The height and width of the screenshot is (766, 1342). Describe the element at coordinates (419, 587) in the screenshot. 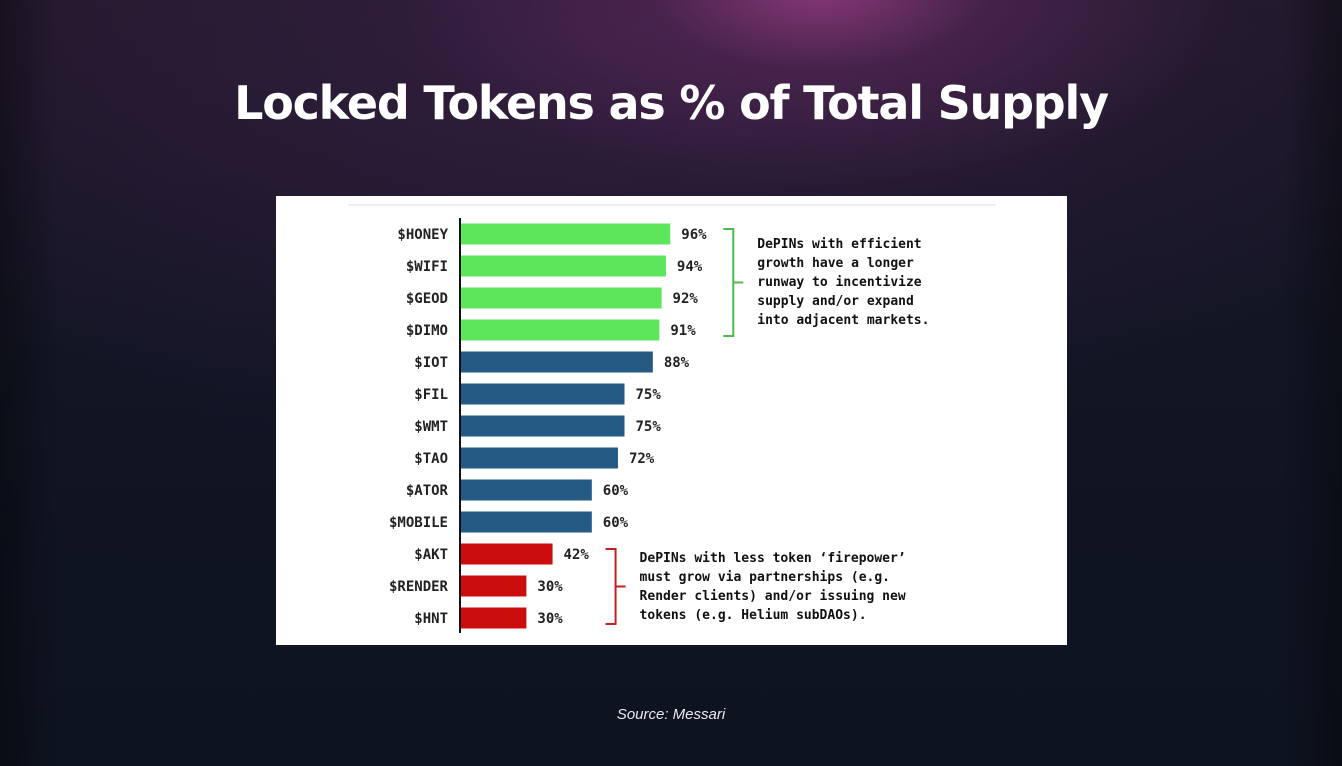

I see `category-label: $RENDER` at that location.